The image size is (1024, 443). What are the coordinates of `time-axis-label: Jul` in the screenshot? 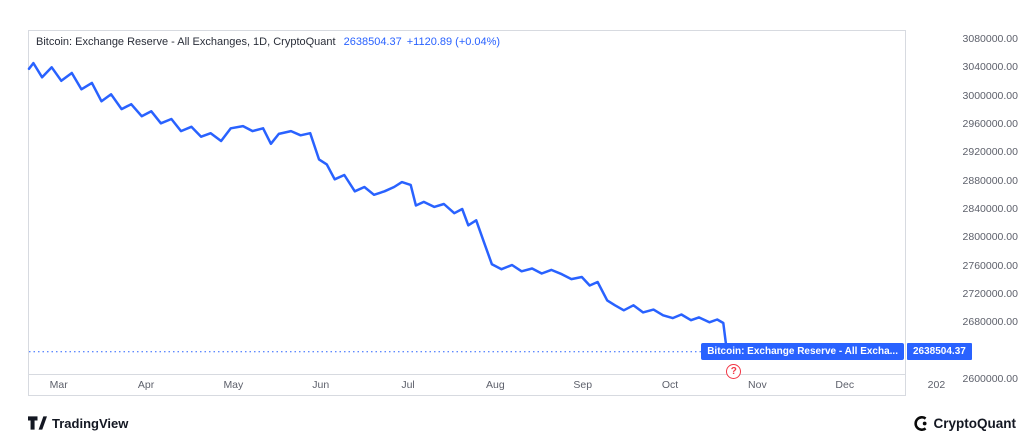 It's located at (408, 385).